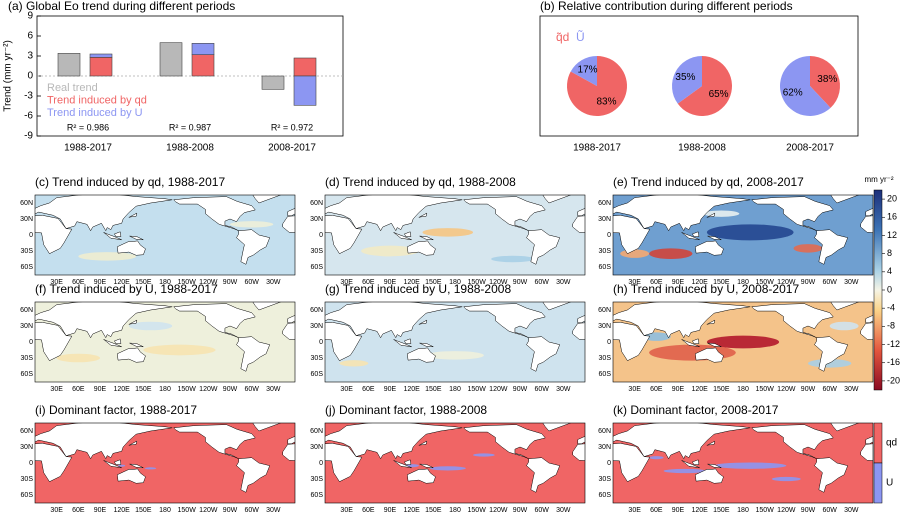 The width and height of the screenshot is (900, 526). What do you see at coordinates (316, 203) in the screenshot?
I see `lat-label: 60N` at bounding box center [316, 203].